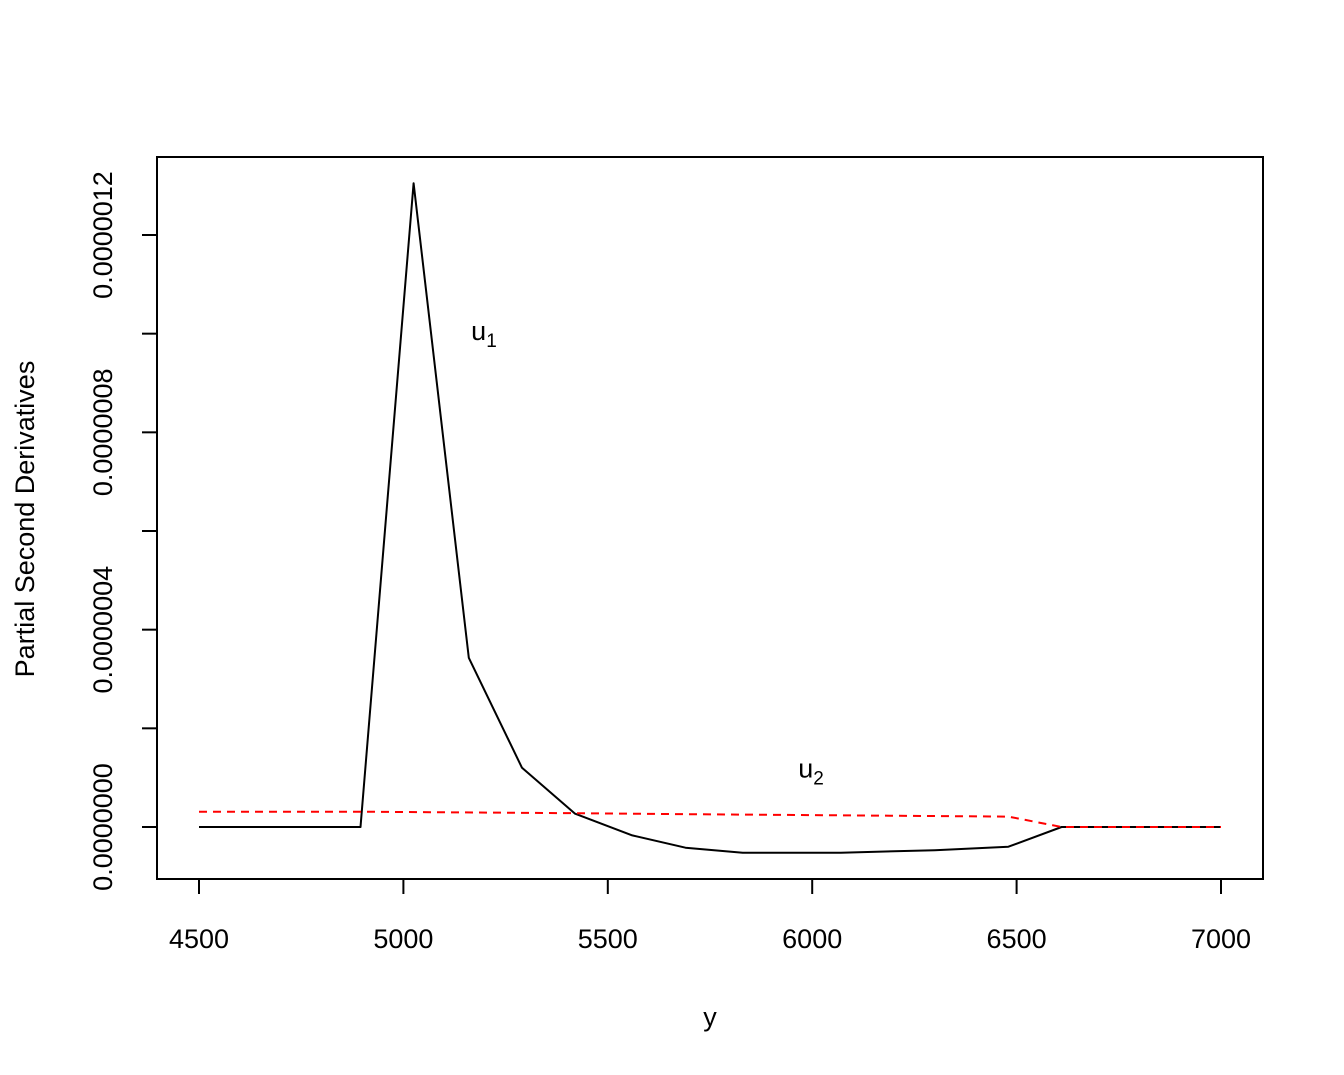  Describe the element at coordinates (484, 334) in the screenshot. I see `series-annotation-1: u1` at that location.